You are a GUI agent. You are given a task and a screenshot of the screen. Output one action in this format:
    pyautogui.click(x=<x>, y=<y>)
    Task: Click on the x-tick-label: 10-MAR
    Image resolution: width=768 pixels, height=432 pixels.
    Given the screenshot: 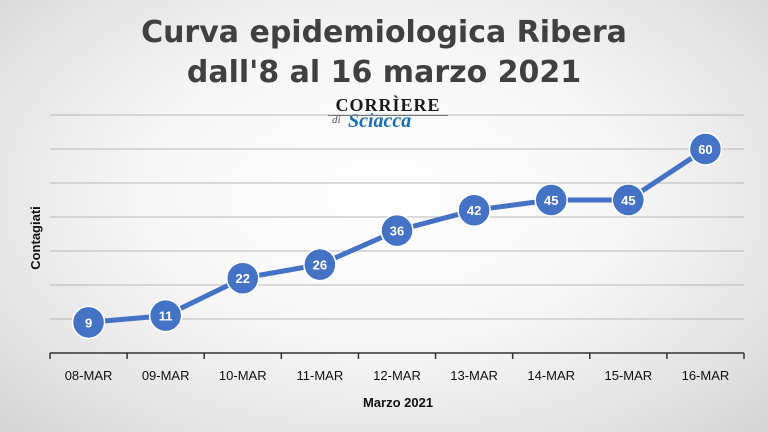 What is the action you would take?
    pyautogui.click(x=243, y=375)
    